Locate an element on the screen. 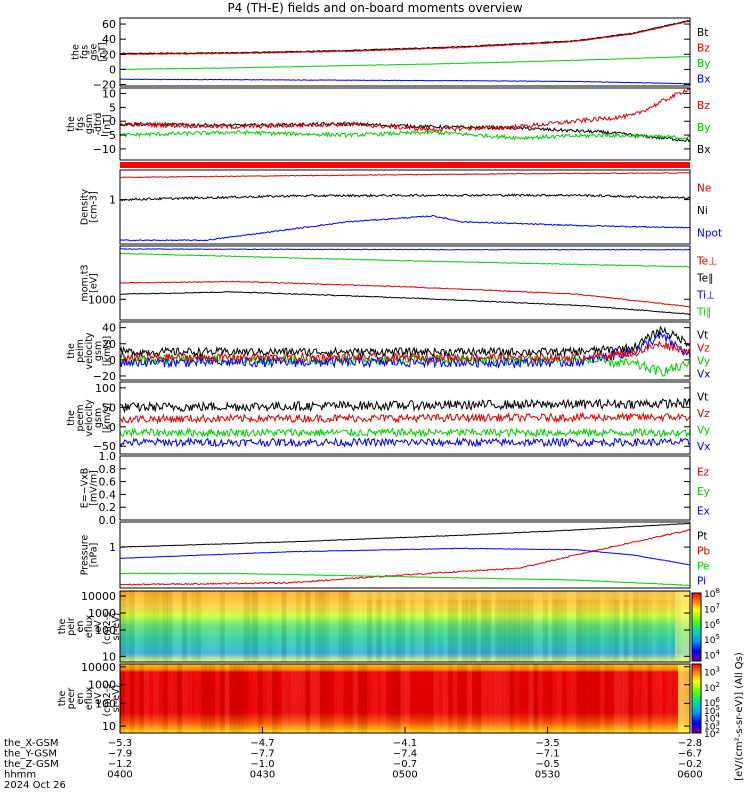  legend-entry: Vz is located at coordinates (703, 414).